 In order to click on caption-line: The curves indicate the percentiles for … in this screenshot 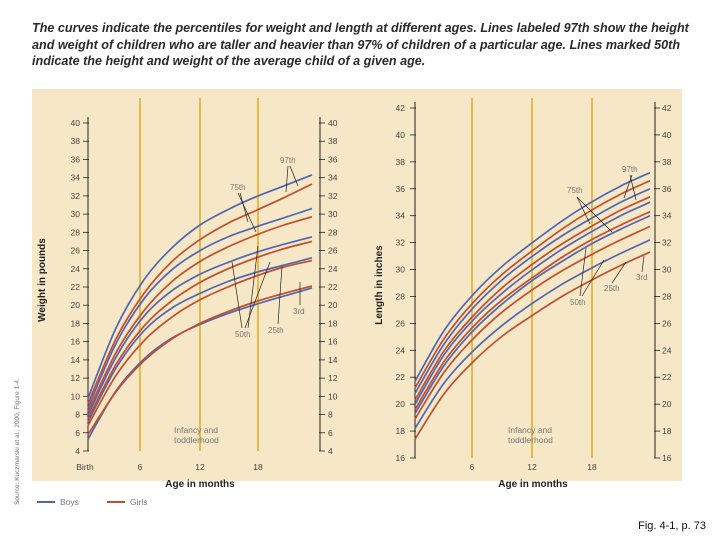, I will do `click(360, 28)`.